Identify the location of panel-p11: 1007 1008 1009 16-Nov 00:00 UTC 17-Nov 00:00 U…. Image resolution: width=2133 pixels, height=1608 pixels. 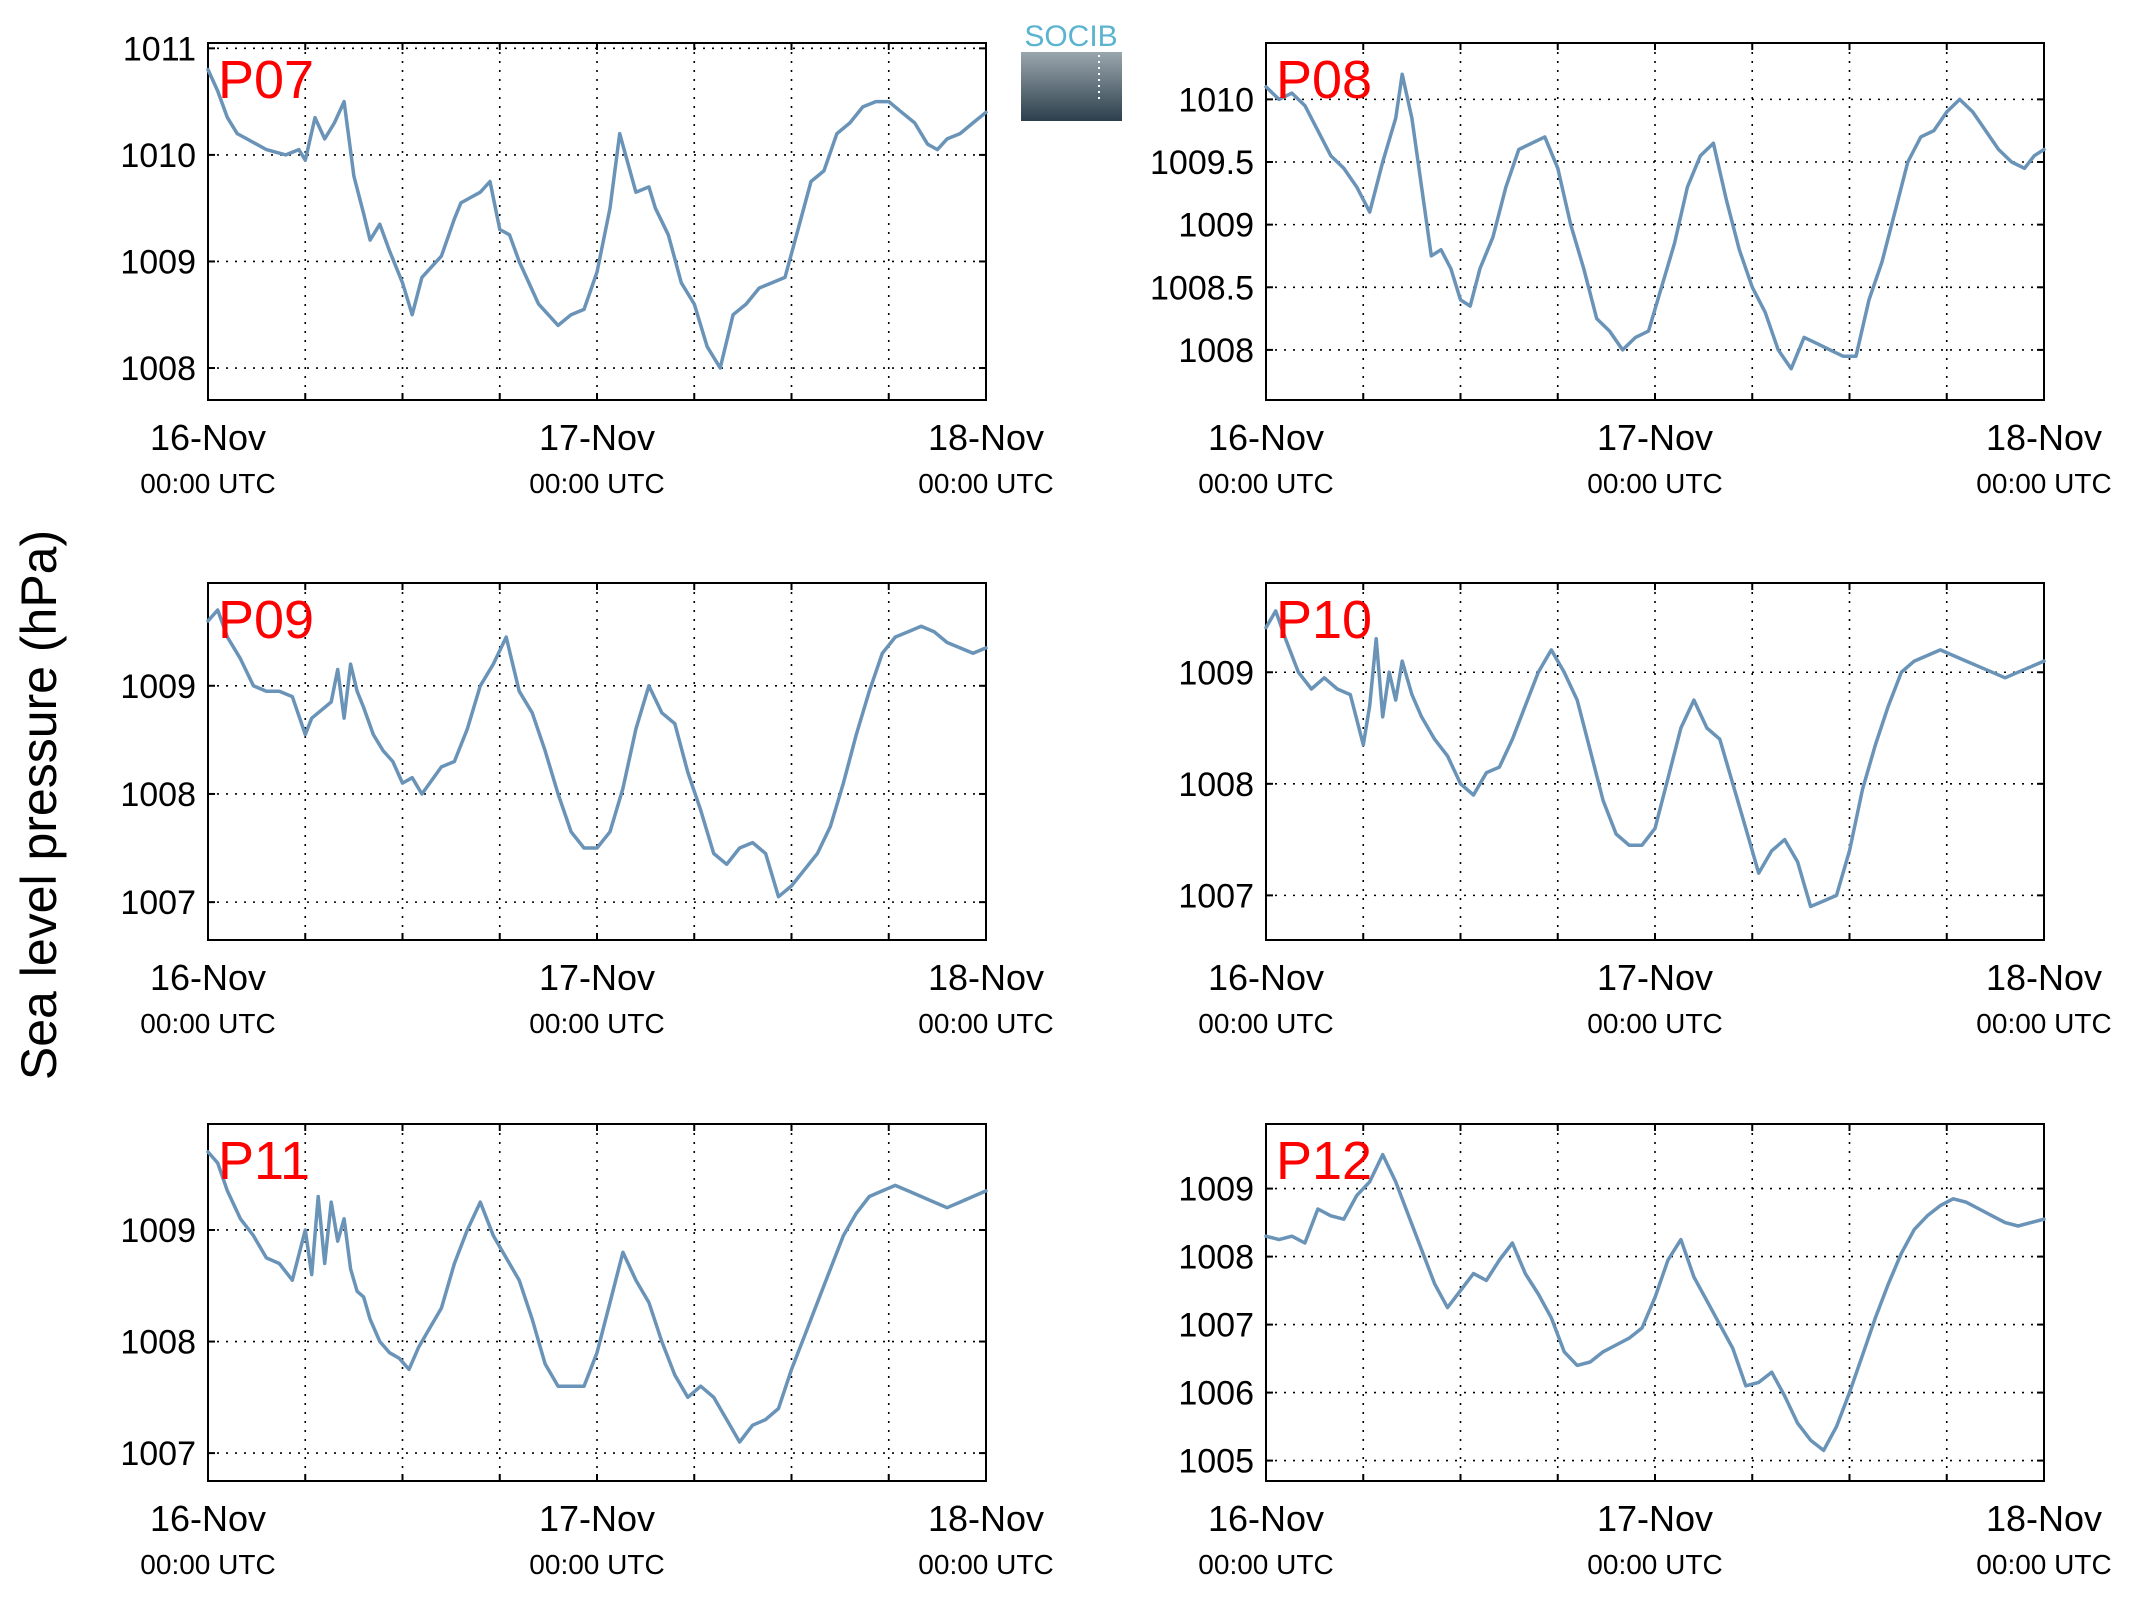
(587, 1351).